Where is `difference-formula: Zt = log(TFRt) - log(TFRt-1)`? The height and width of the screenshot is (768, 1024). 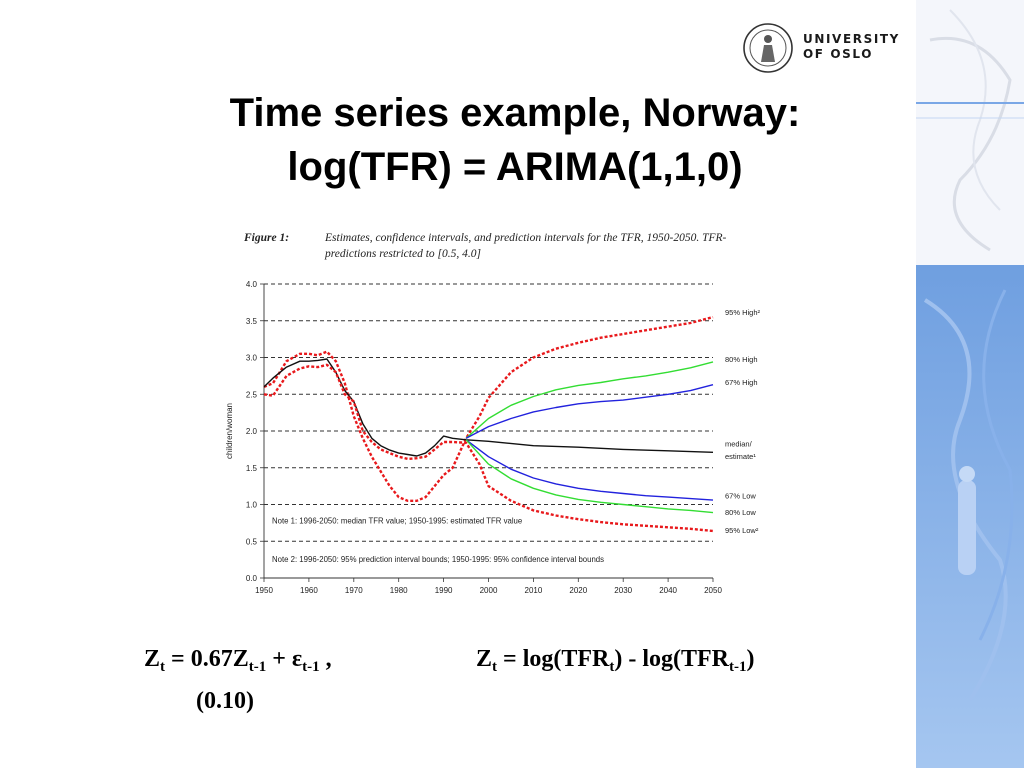 difference-formula: Zt = log(TFRt) - log(TFRt-1) is located at coordinates (615, 661).